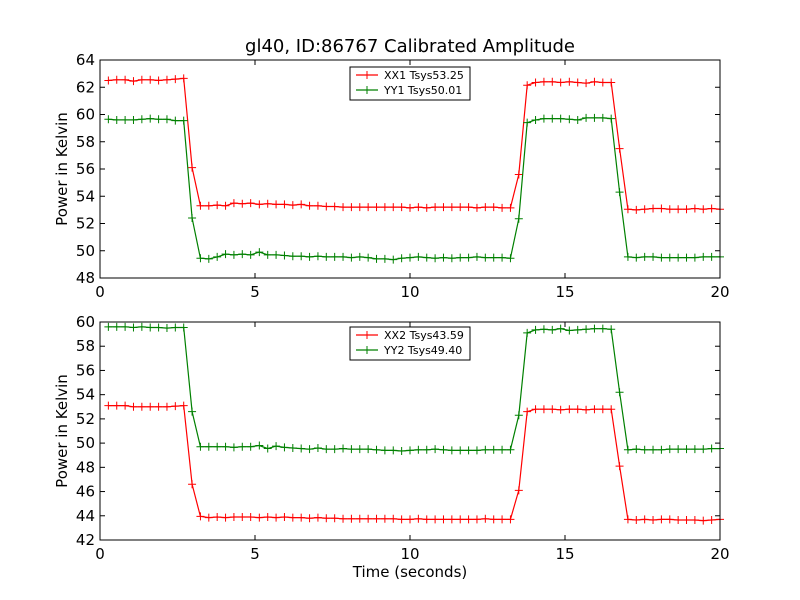 Image resolution: width=800 pixels, height=600 pixels. What do you see at coordinates (85, 169) in the screenshot?
I see `y-tick-label: 56` at bounding box center [85, 169].